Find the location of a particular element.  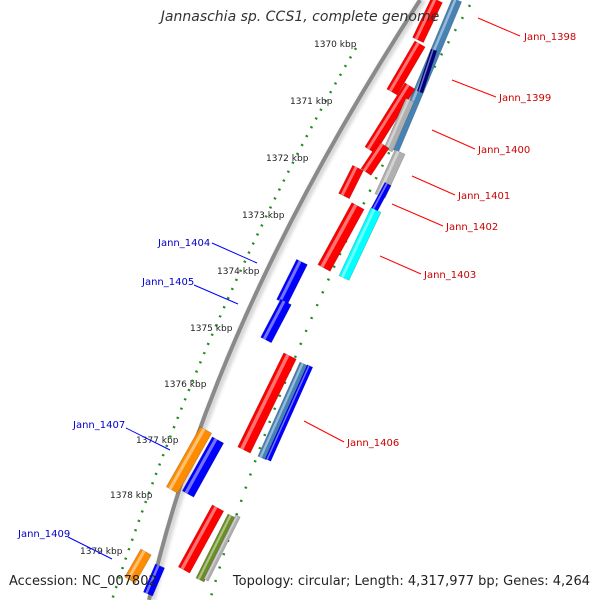

gene-jann-1403-highlight is located at coordinates (358, 243).